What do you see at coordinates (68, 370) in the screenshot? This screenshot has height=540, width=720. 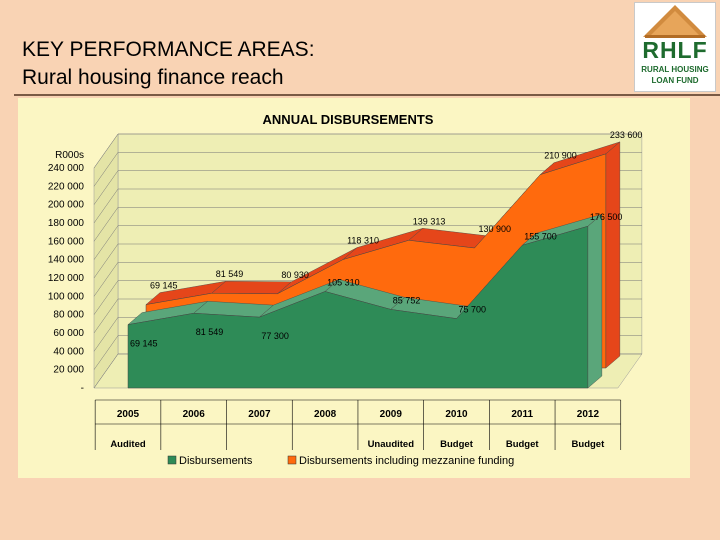 I see `y-tick-label: 20 000` at bounding box center [68, 370].